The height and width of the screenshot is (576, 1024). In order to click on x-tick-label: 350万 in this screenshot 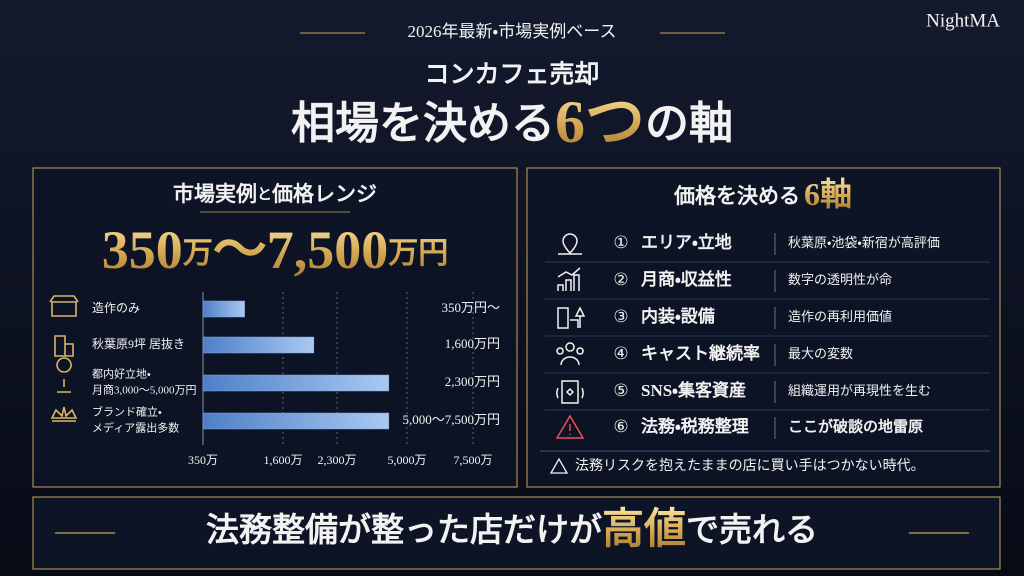, I will do `click(203, 460)`.